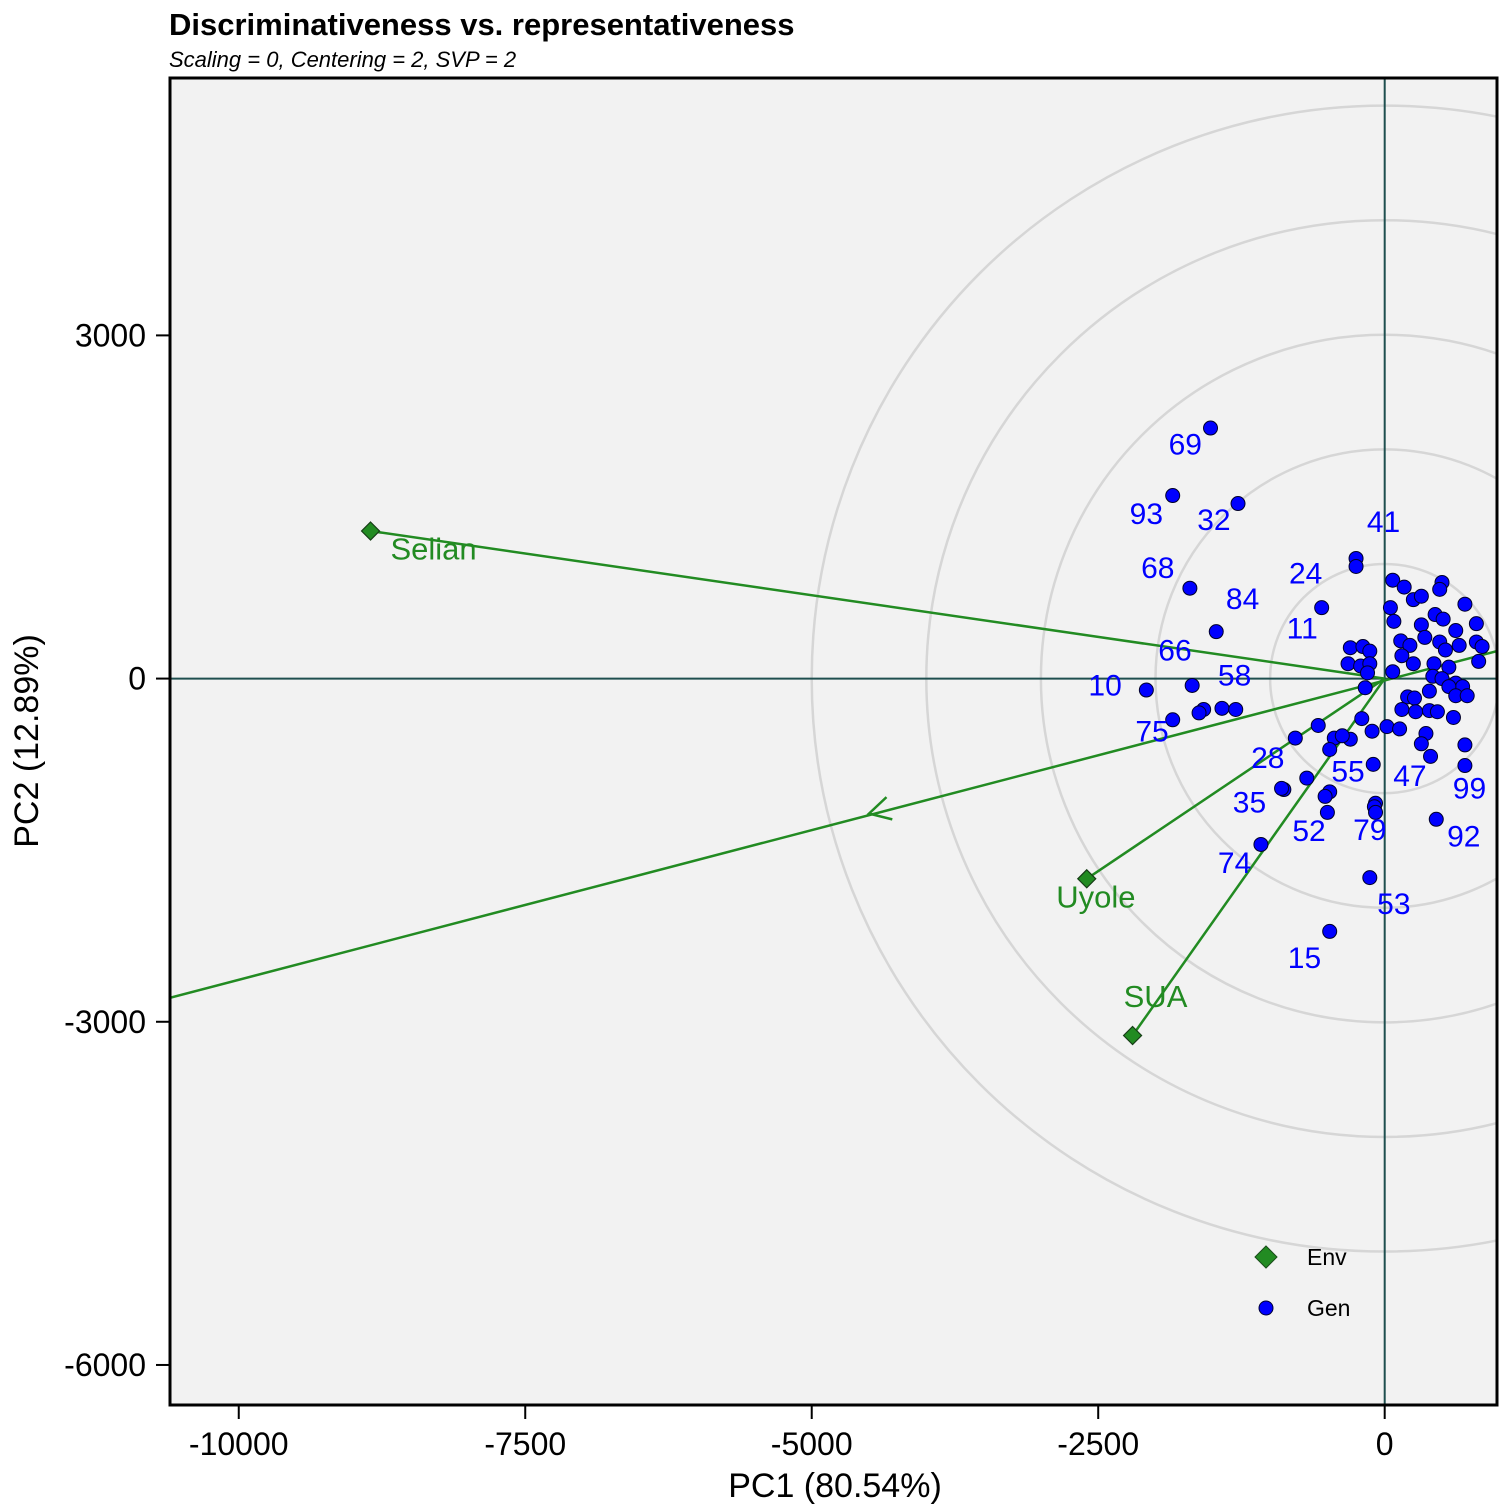 The image size is (1512, 1512). Describe the element at coordinates (812, 1444) in the screenshot. I see `x-tick-label-2: -5000` at that location.